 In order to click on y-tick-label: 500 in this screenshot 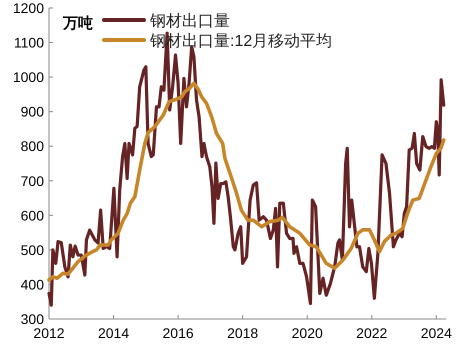, I will do `click(32, 250)`.